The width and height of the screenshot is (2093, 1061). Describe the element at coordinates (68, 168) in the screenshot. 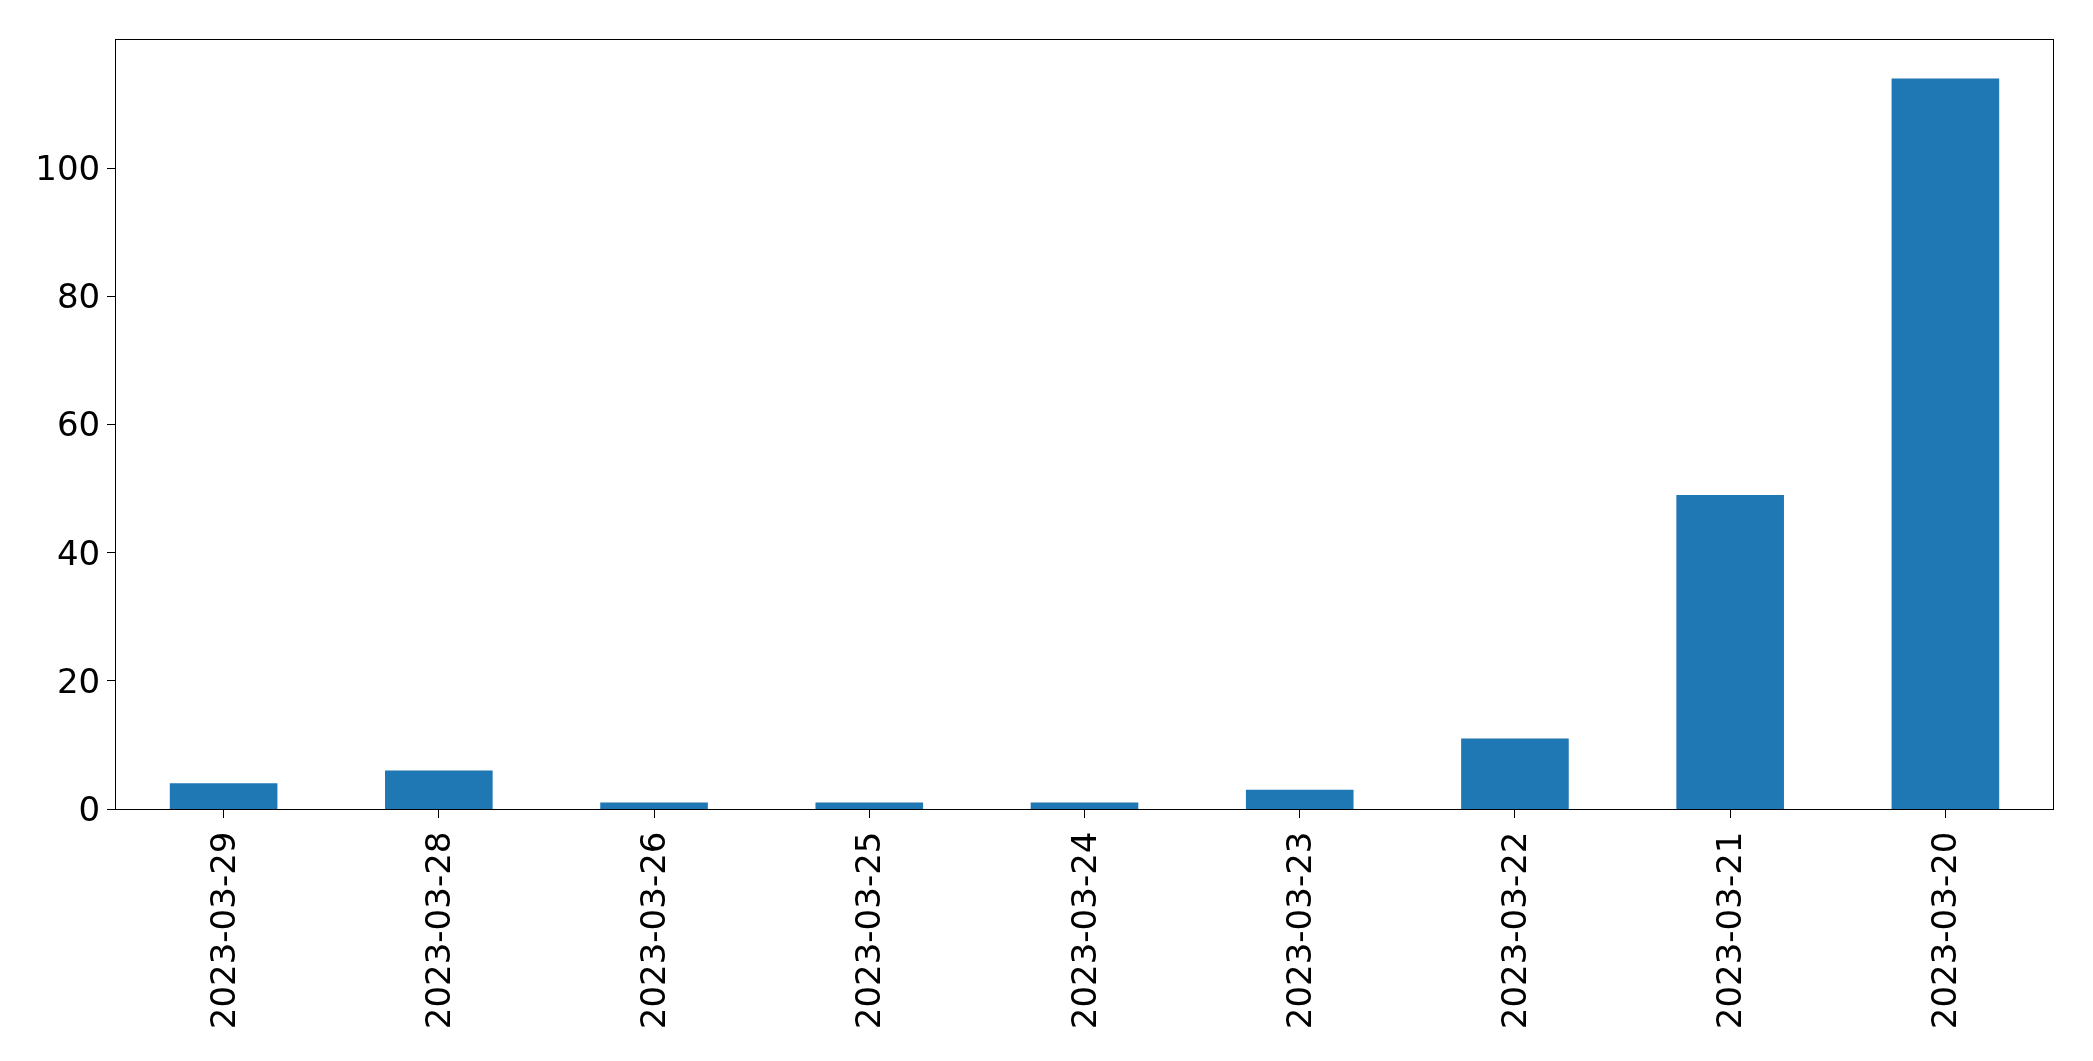

I see `y-tick-label: 100` at that location.